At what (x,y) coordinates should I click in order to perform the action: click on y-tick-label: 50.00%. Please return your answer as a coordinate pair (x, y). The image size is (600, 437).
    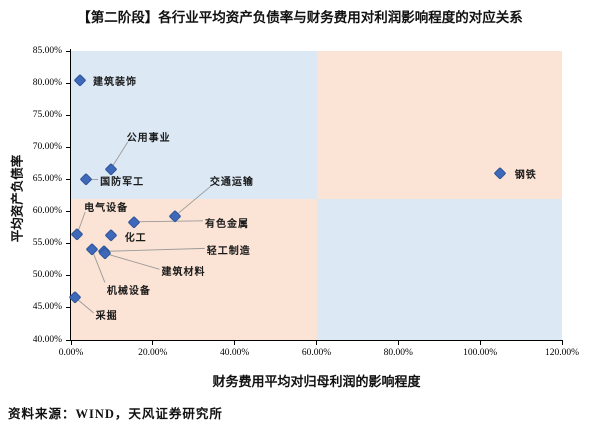
    Looking at the image, I should click on (47, 275).